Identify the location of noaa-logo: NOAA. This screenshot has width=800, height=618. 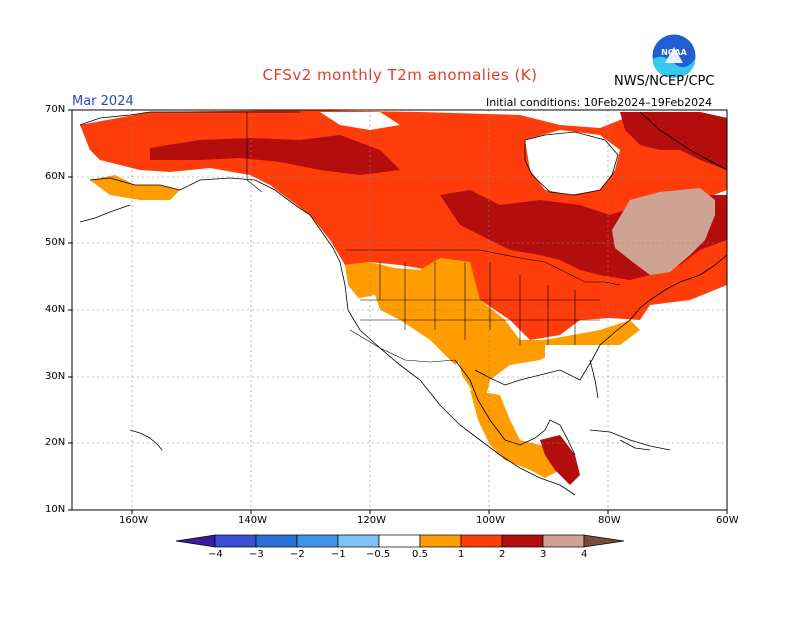
(674, 56).